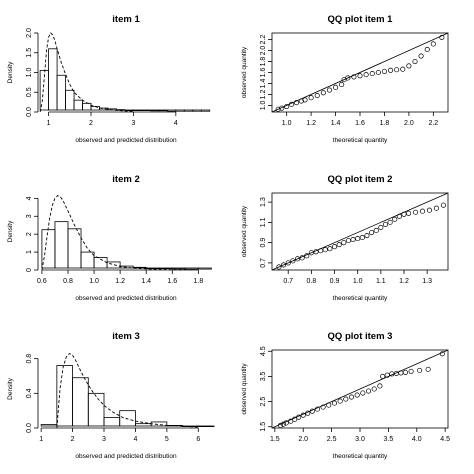  What do you see at coordinates (385, 123) in the screenshot?
I see `x-tick-label: 1.8` at bounding box center [385, 123].